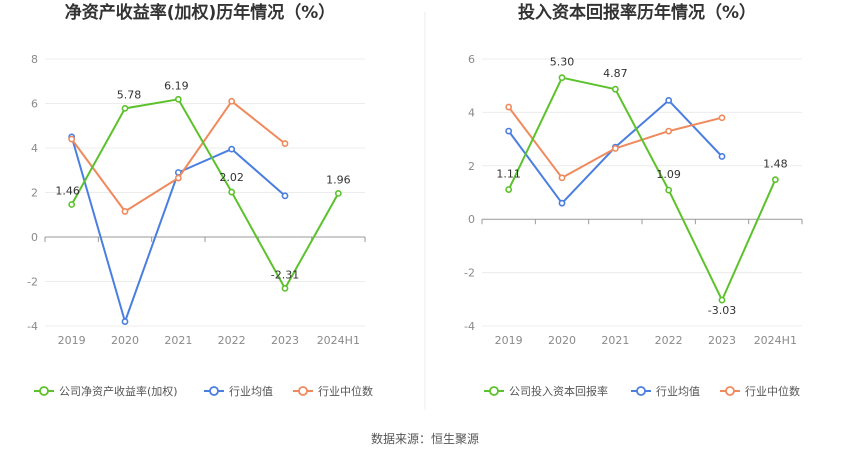 This screenshot has height=459, width=850. Describe the element at coordinates (508, 174) in the screenshot. I see `data-label: 1.11` at that location.